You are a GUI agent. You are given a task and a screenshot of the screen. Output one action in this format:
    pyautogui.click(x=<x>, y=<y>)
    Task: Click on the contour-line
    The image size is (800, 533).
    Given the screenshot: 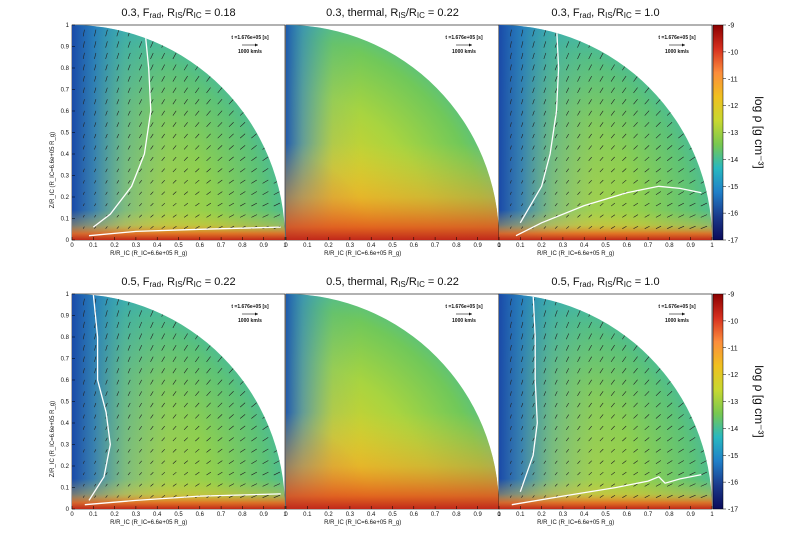 What is the action you would take?
    pyautogui.click(x=608, y=211)
    